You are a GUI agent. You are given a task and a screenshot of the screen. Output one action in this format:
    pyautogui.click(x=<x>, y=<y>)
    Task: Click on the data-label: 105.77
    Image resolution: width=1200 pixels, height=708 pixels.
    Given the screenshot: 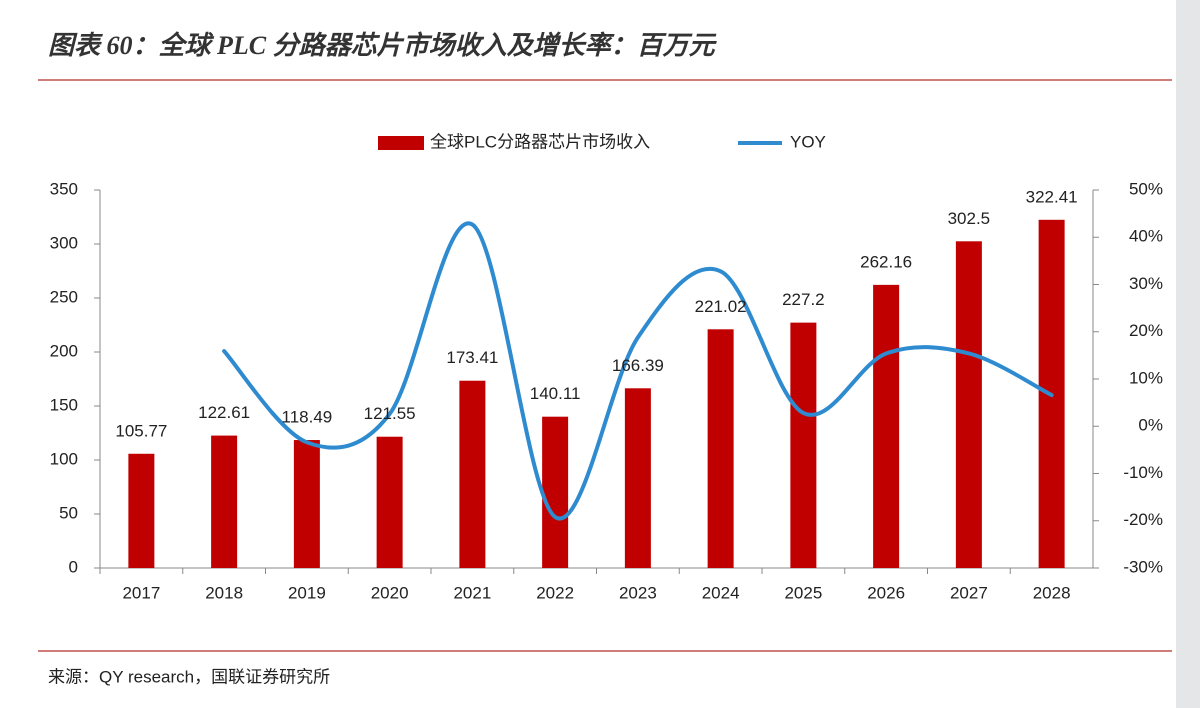 What is the action you would take?
    pyautogui.click(x=141, y=430)
    